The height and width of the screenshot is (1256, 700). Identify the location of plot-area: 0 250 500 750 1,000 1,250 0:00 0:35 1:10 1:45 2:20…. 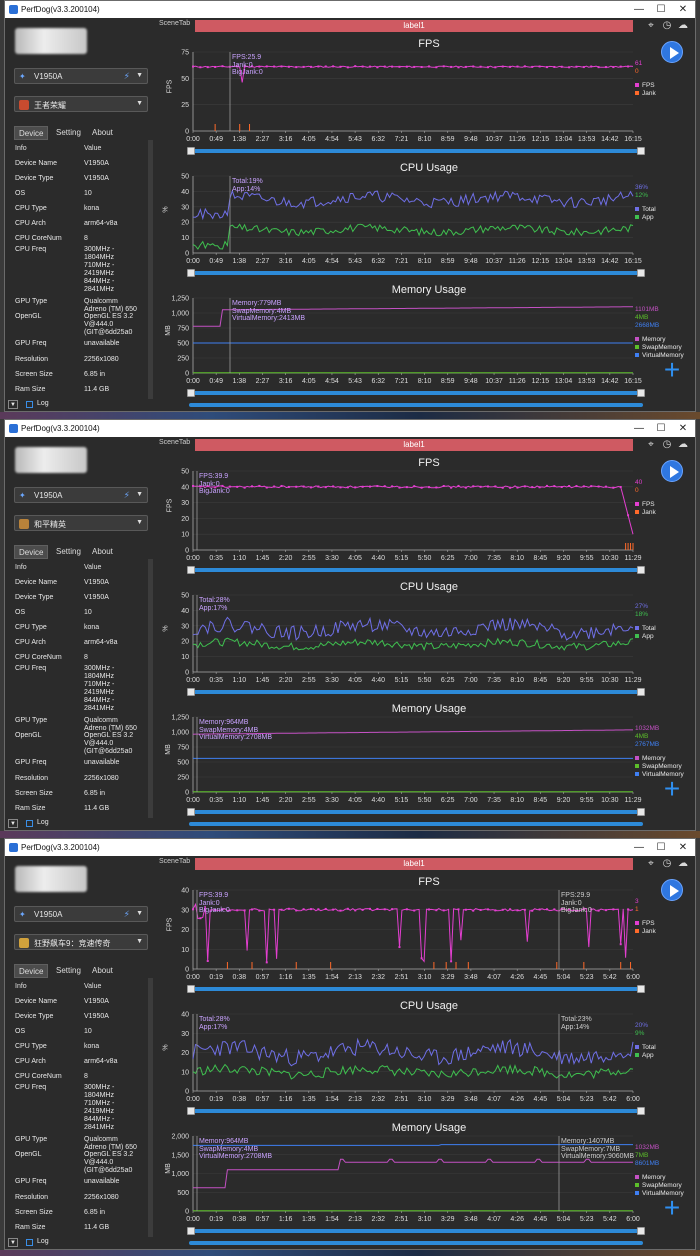
(427, 760).